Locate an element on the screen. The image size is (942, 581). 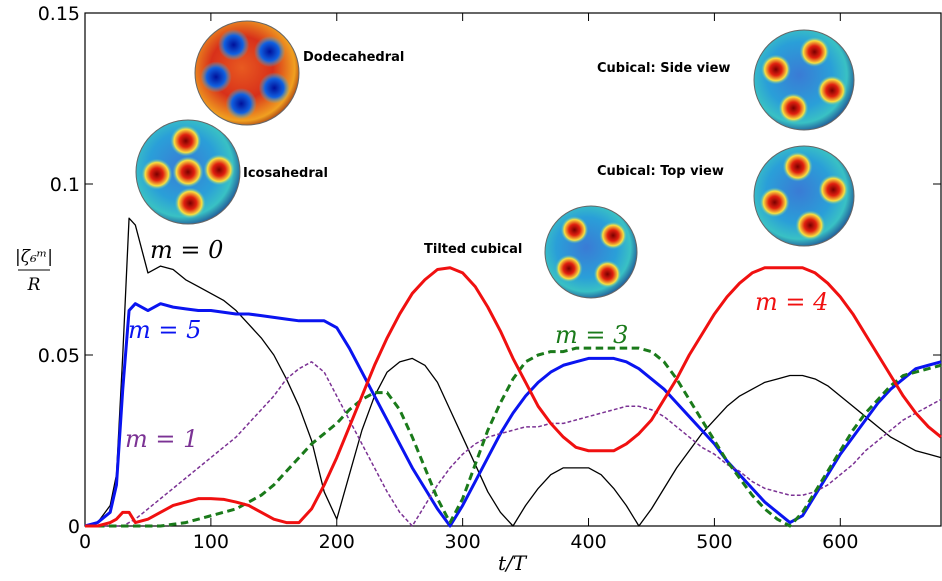
x-tick-label: 400 is located at coordinates (588, 542).